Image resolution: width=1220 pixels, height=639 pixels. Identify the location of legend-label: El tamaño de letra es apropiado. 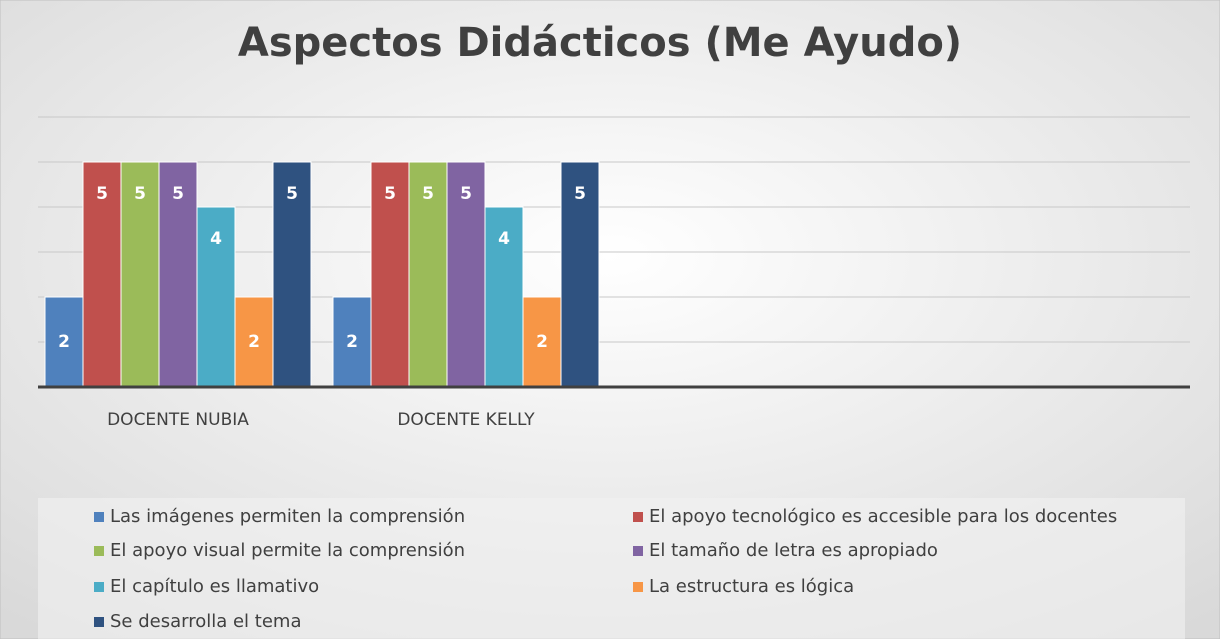
(793, 550).